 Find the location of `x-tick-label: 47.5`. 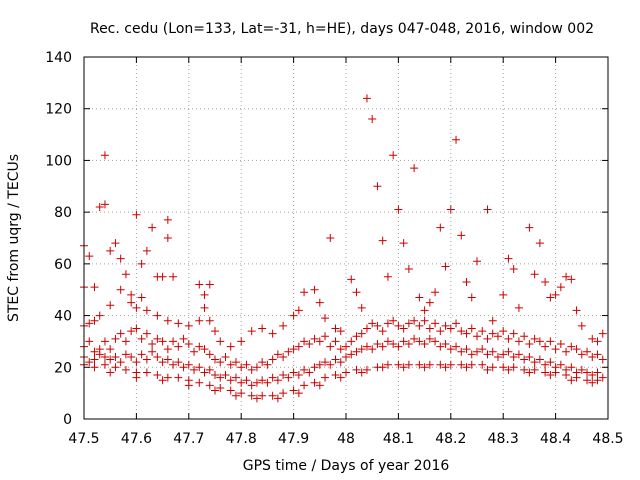

x-tick-label: 47.5 is located at coordinates (83, 439).